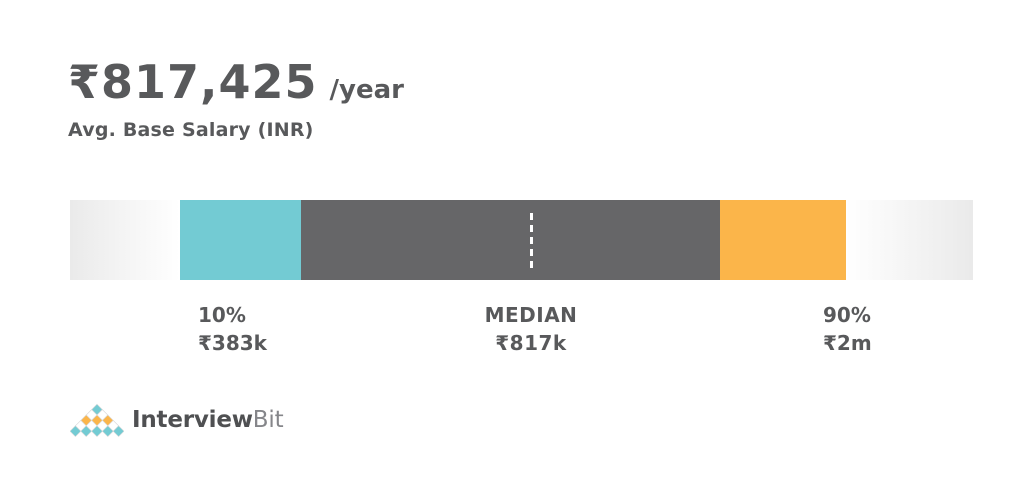 This screenshot has width=1024, height=500. I want to click on bar-segment-p10-to-p25-orange, so click(783, 240).